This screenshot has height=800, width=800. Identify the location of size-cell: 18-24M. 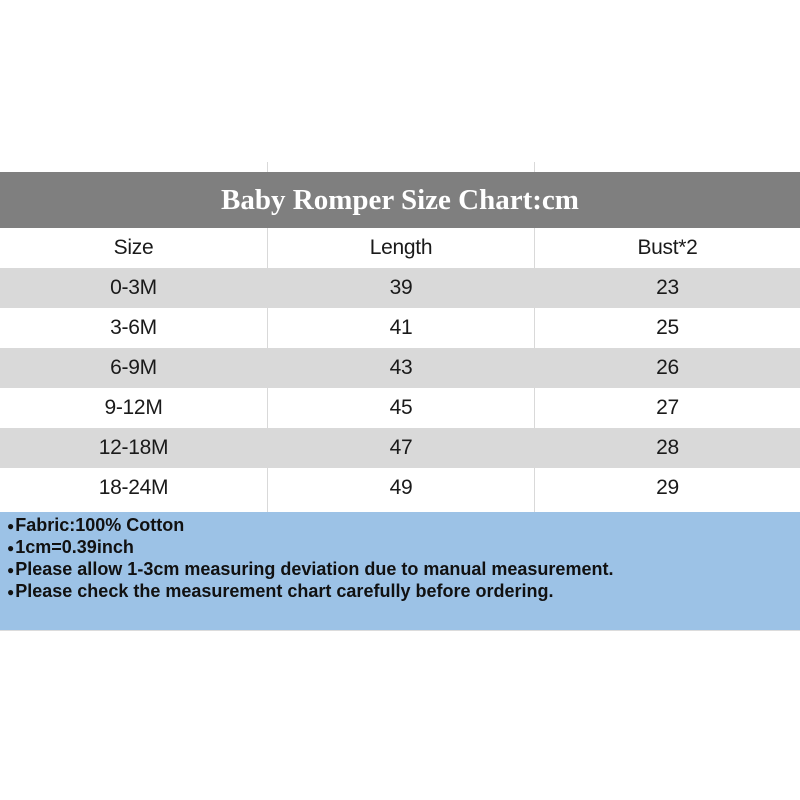
(133, 487).